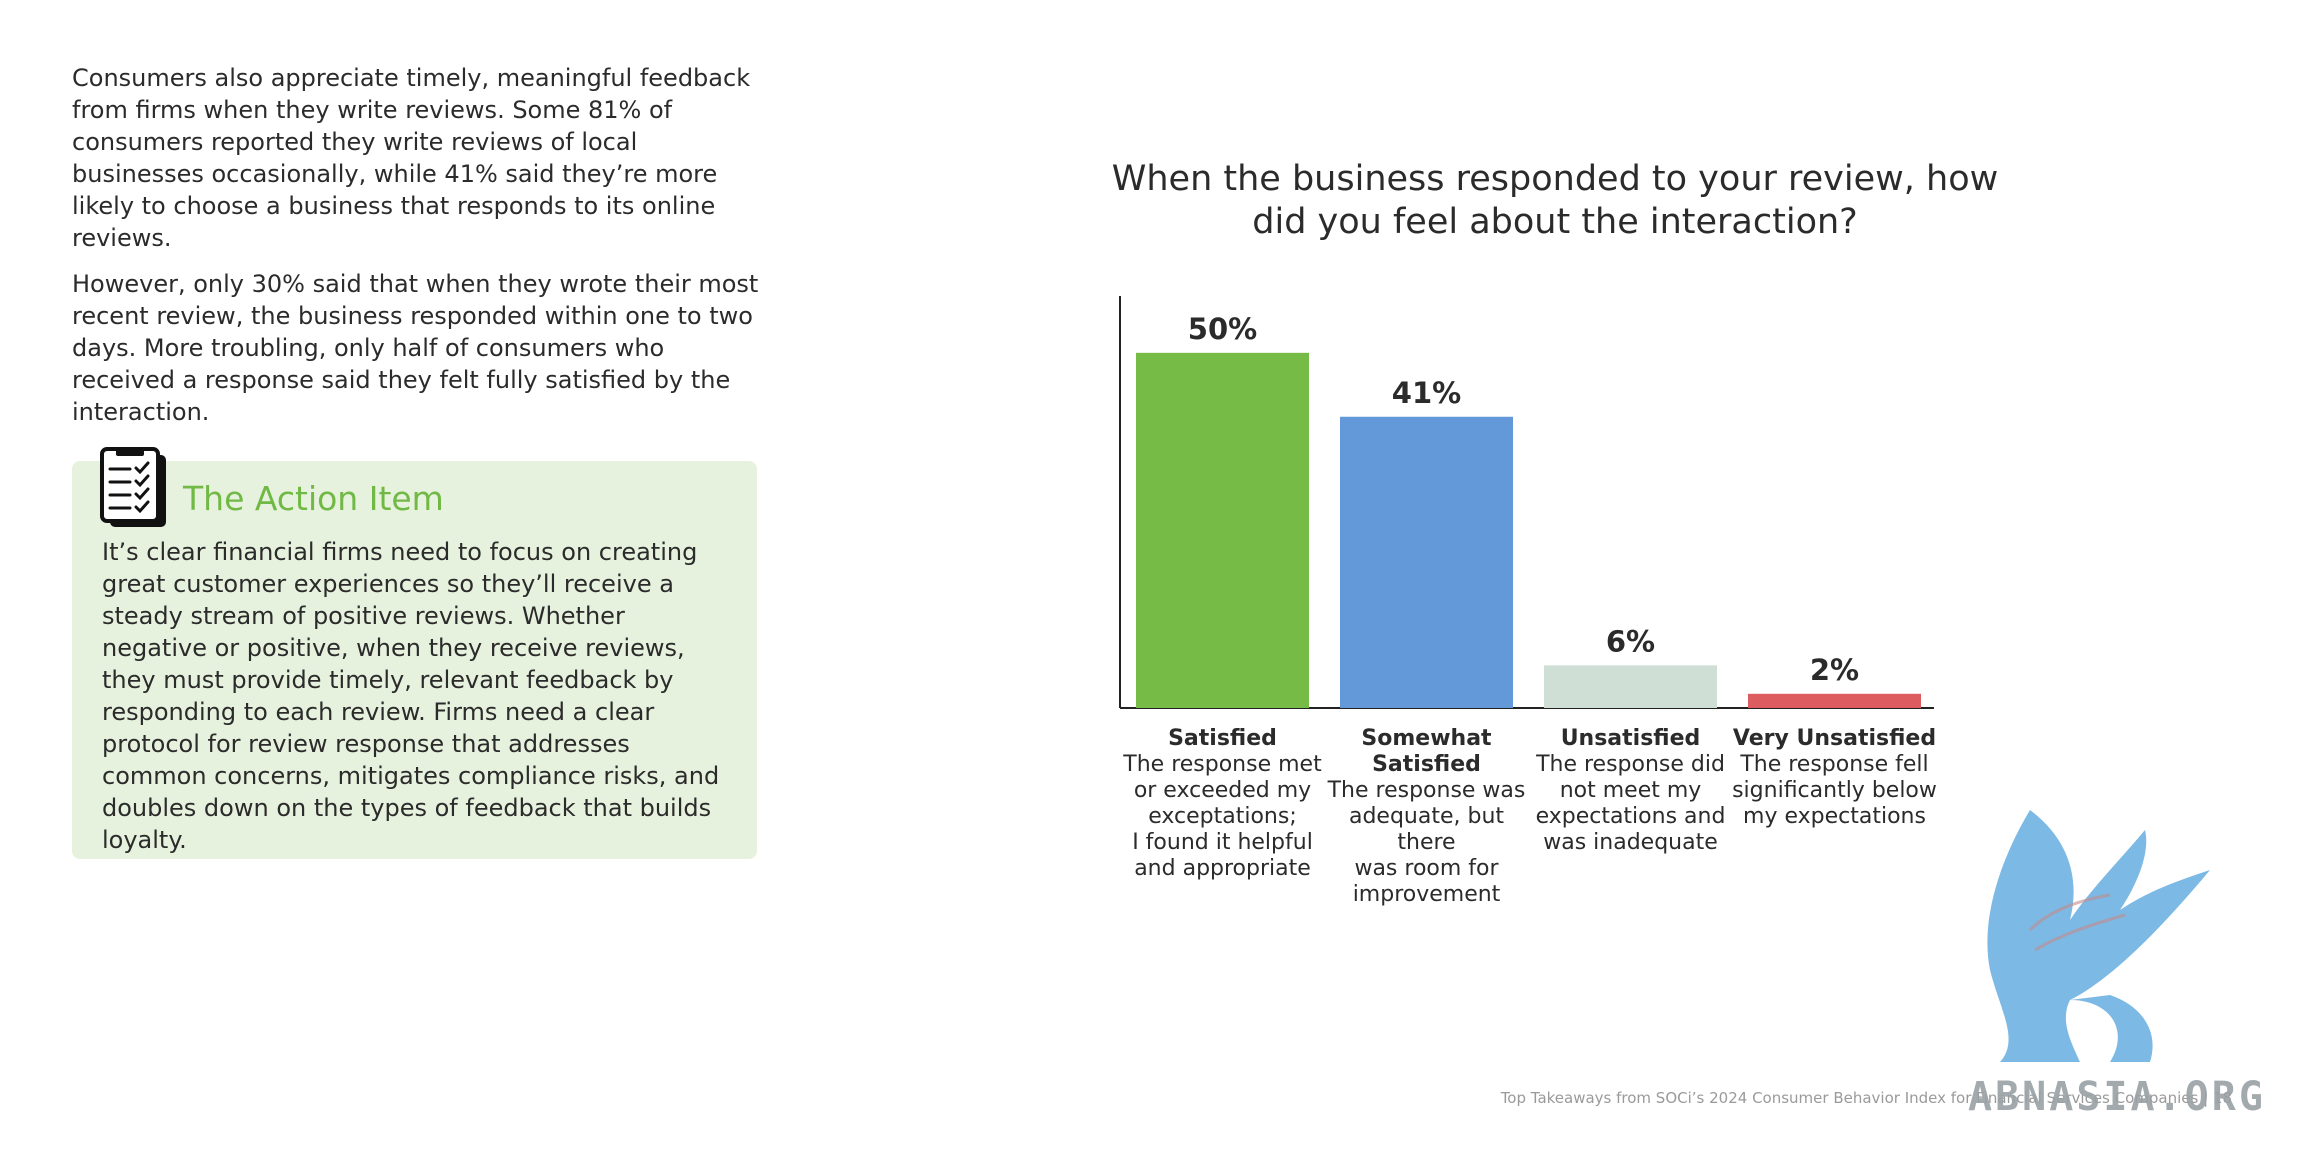  Describe the element at coordinates (1222, 530) in the screenshot. I see `bar-satisfied` at that location.